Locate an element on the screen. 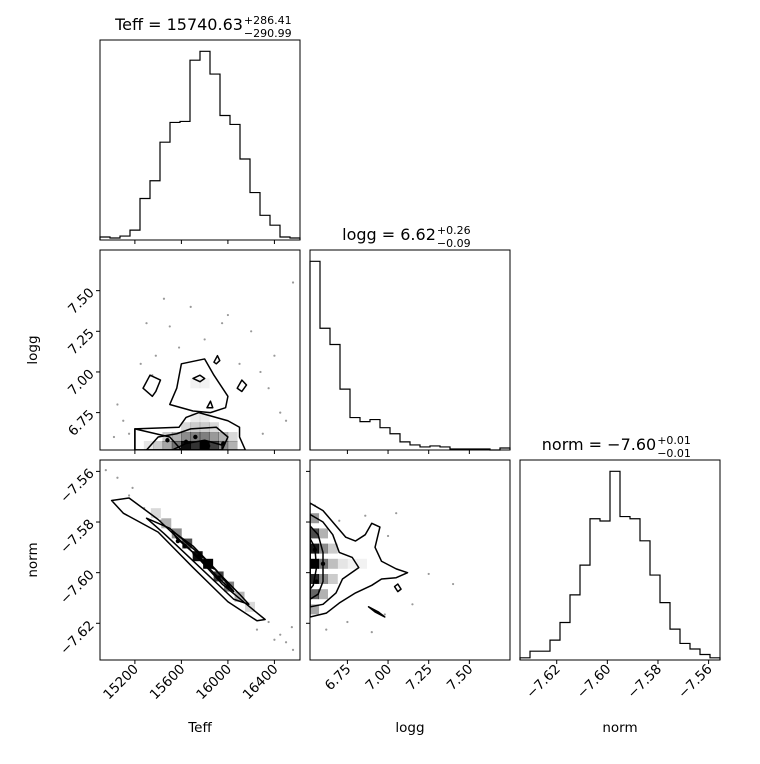 This screenshot has width=760, height=764. y-tick-label-norm: −7.58 is located at coordinates (77, 536).